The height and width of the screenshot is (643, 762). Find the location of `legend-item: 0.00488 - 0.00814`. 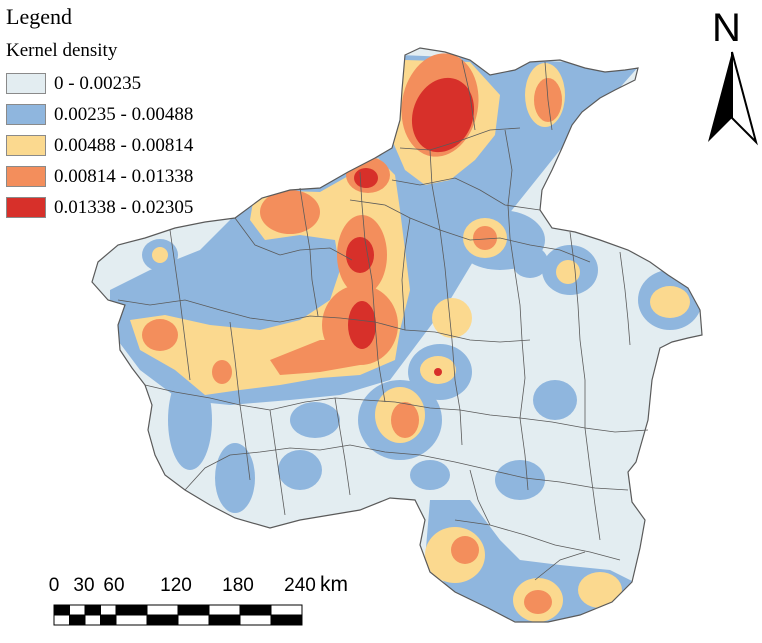

legend-item: 0.00488 - 0.00814 is located at coordinates (126, 145).